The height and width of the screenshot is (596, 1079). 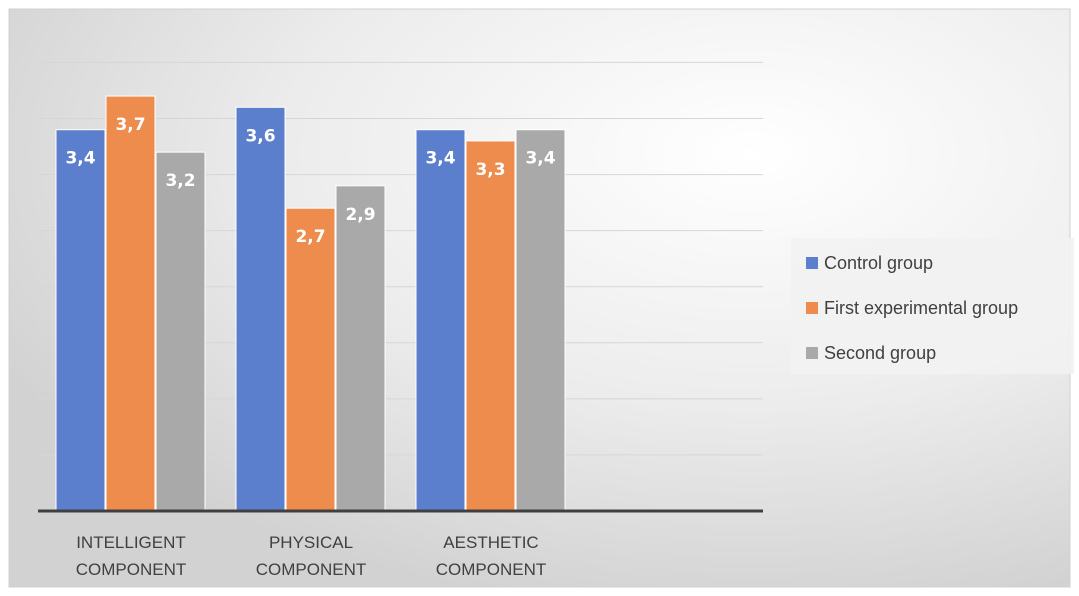 I want to click on data-label: 2,9, so click(x=360, y=215).